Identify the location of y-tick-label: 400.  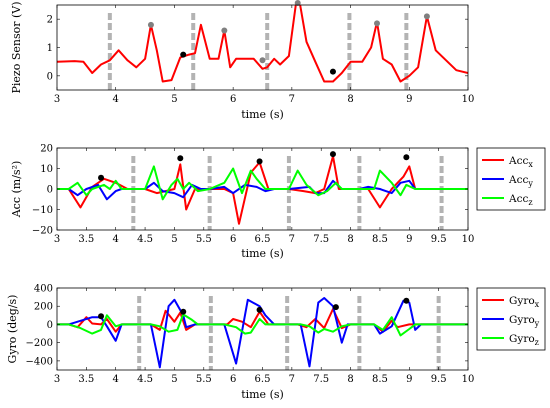
(43, 289).